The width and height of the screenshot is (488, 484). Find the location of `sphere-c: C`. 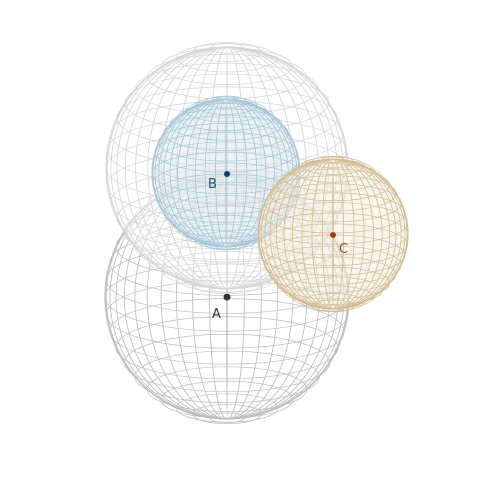

sphere-c: C is located at coordinates (333, 234).